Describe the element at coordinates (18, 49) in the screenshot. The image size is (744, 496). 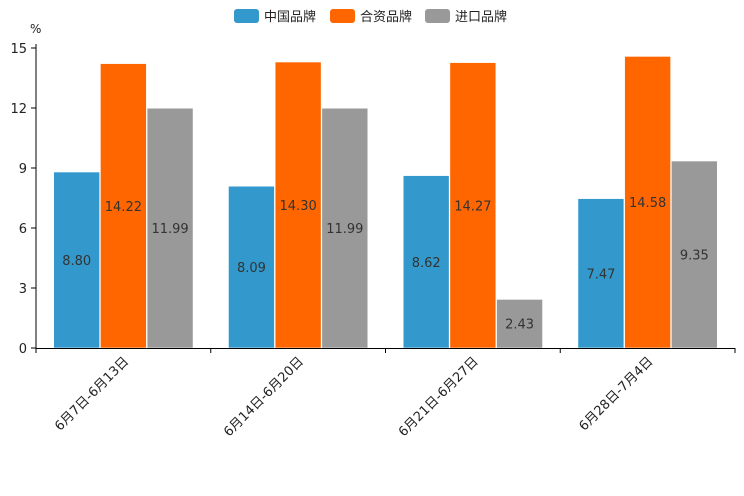
I see `y-tick-label: 15` at that location.